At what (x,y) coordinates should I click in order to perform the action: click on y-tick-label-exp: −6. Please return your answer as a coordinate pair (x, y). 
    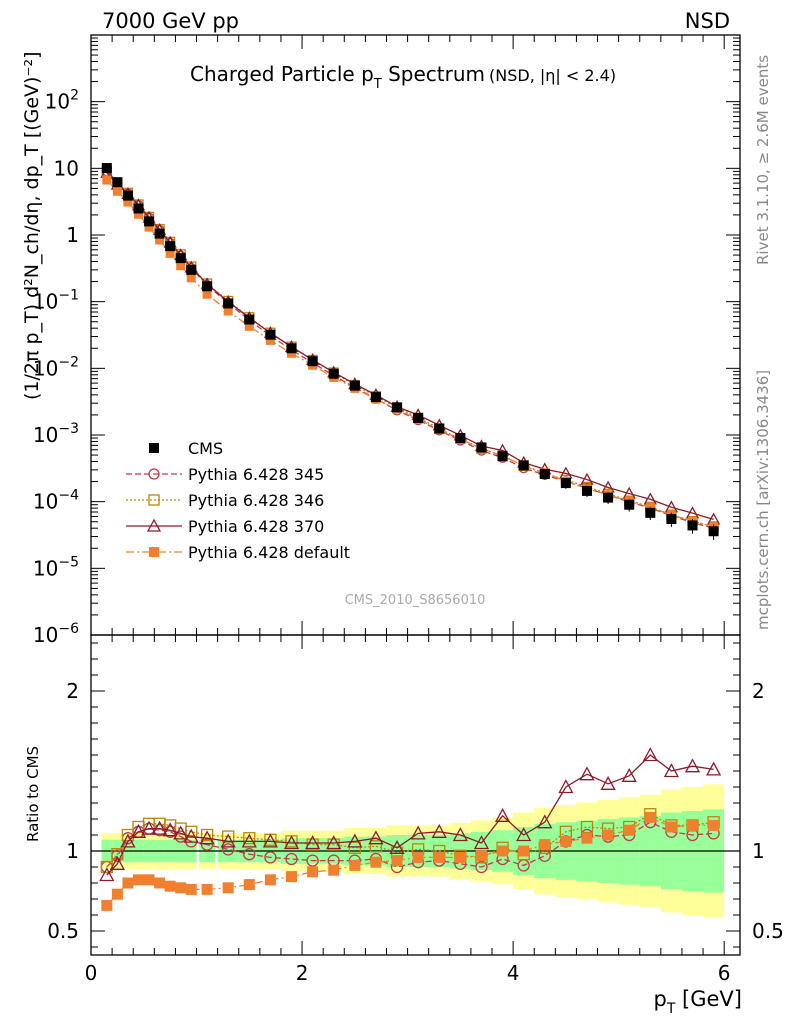
    Looking at the image, I should click on (68, 629).